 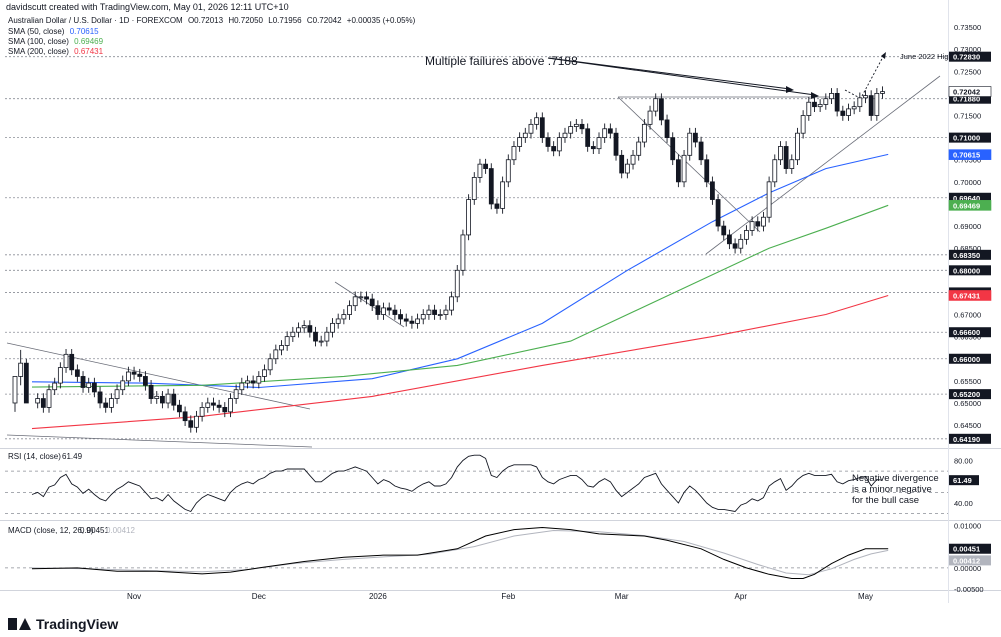 I want to click on price-axis-tick: 0.72500, so click(x=967, y=71).